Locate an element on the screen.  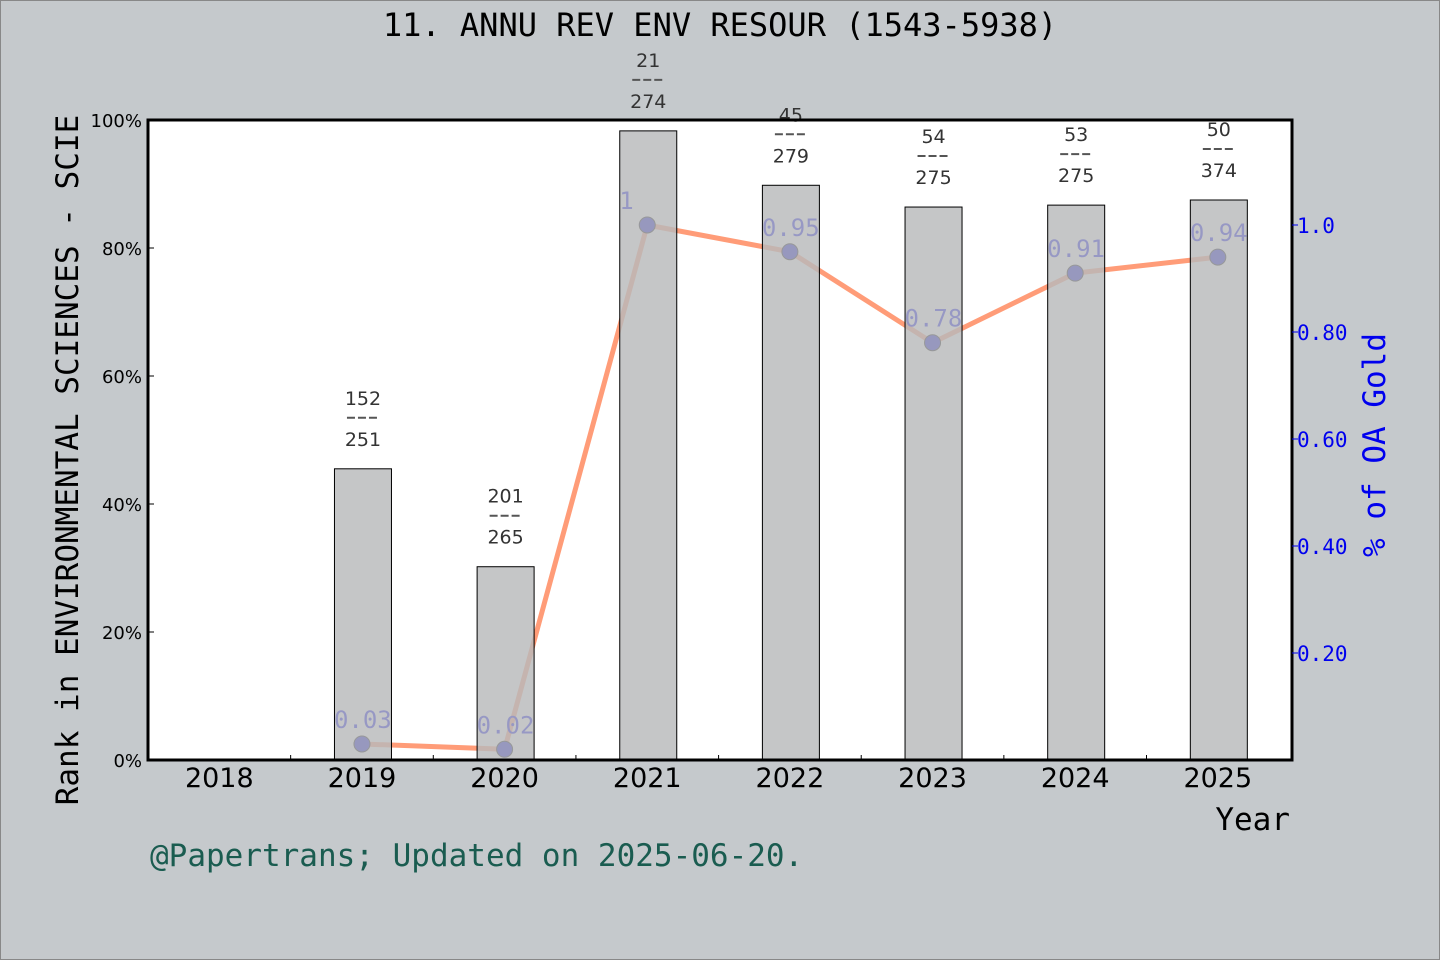
x-tick-label: 2020 is located at coordinates (504, 778).